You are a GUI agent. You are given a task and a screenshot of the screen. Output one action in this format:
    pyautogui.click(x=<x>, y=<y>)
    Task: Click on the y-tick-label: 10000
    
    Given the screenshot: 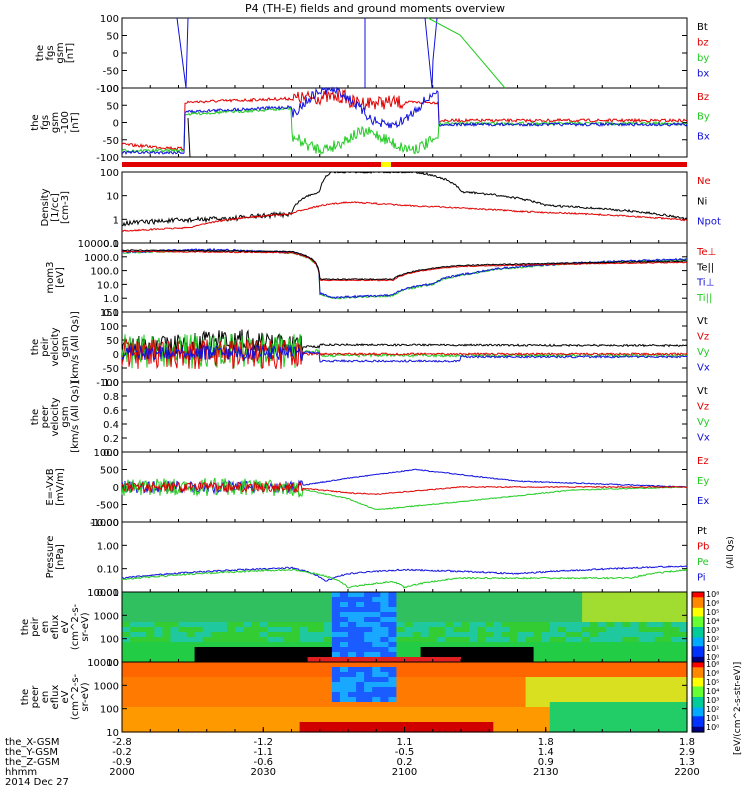 What is the action you would take?
    pyautogui.click(x=103, y=663)
    